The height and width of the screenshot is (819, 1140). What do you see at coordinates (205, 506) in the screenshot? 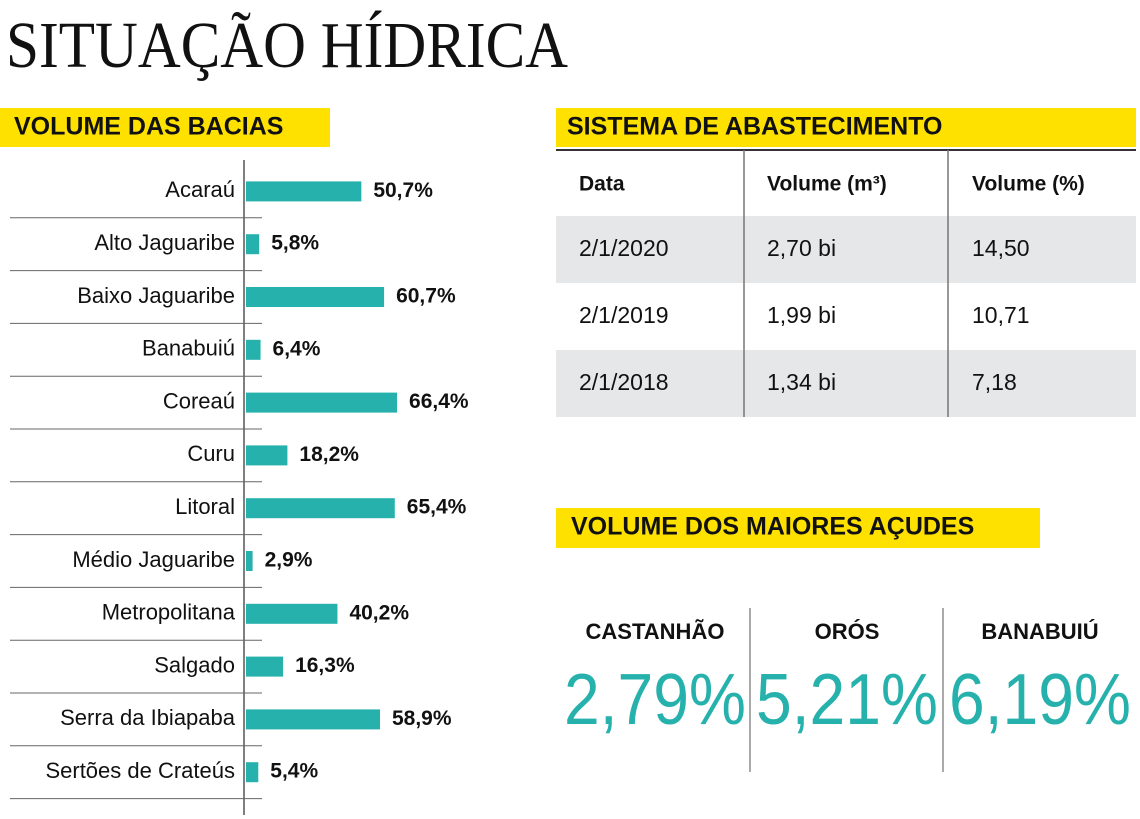
I see `category-label: Litoral` at bounding box center [205, 506].